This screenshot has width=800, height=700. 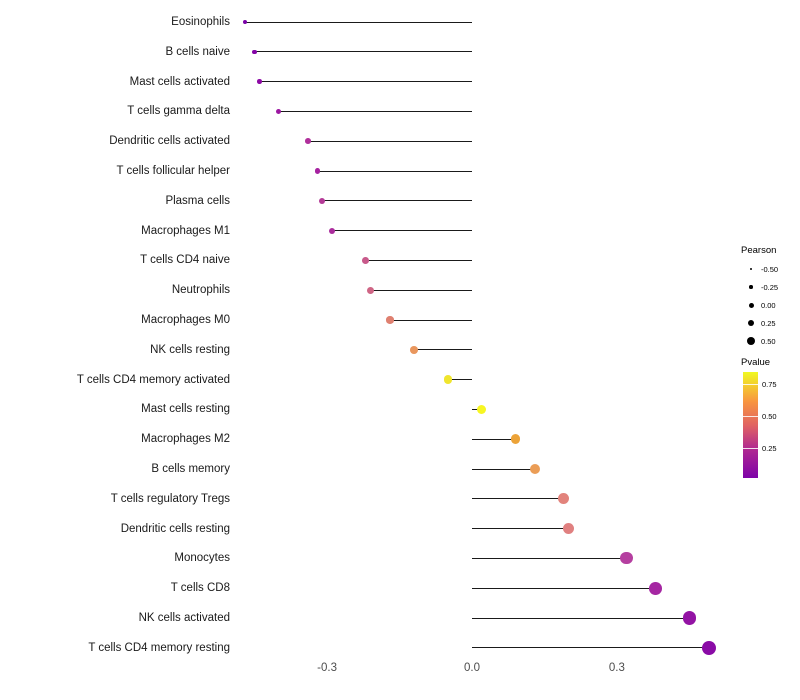 I want to click on category-label: Monocytes, so click(x=202, y=558).